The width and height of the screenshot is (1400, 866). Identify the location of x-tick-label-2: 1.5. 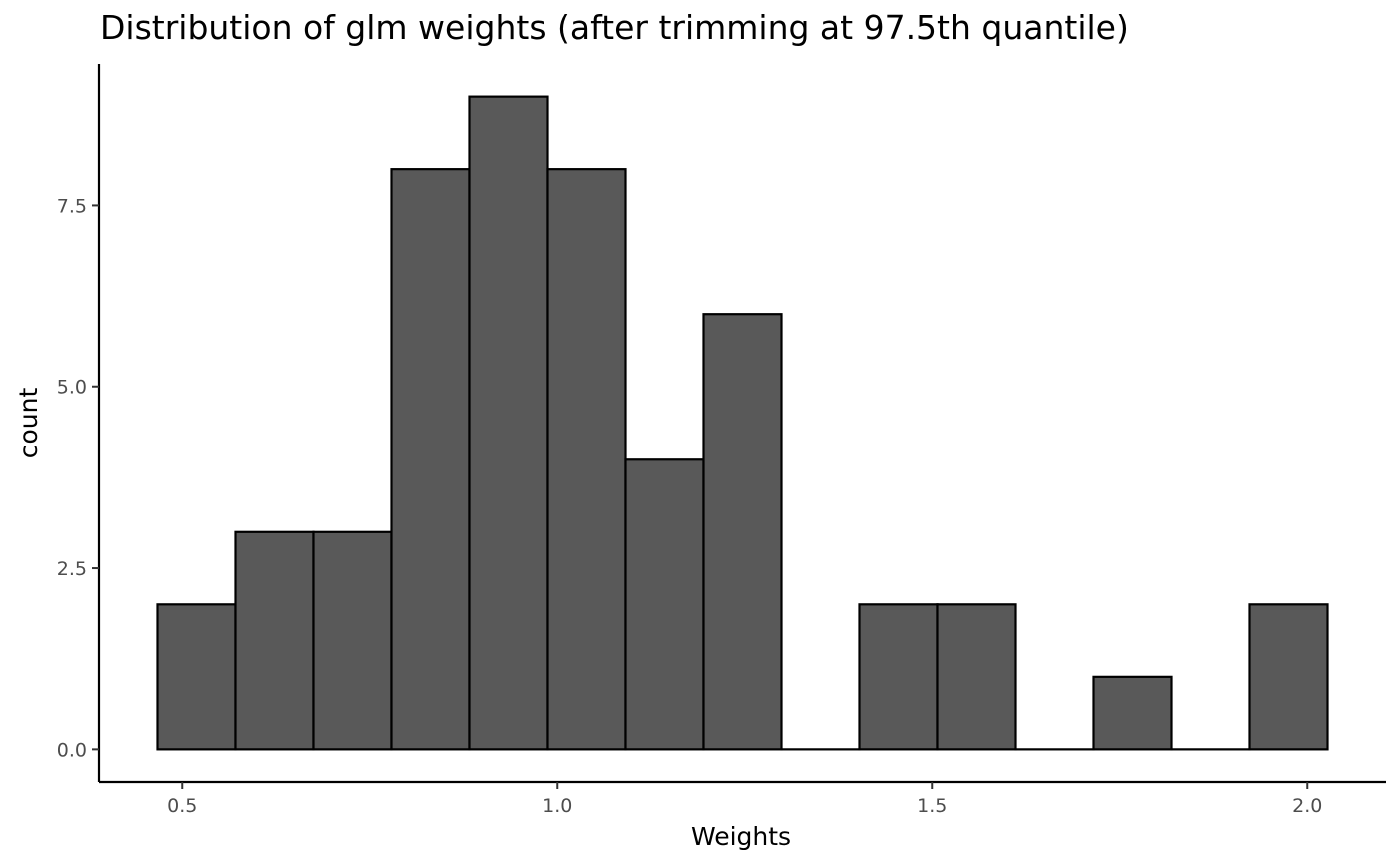
(932, 806).